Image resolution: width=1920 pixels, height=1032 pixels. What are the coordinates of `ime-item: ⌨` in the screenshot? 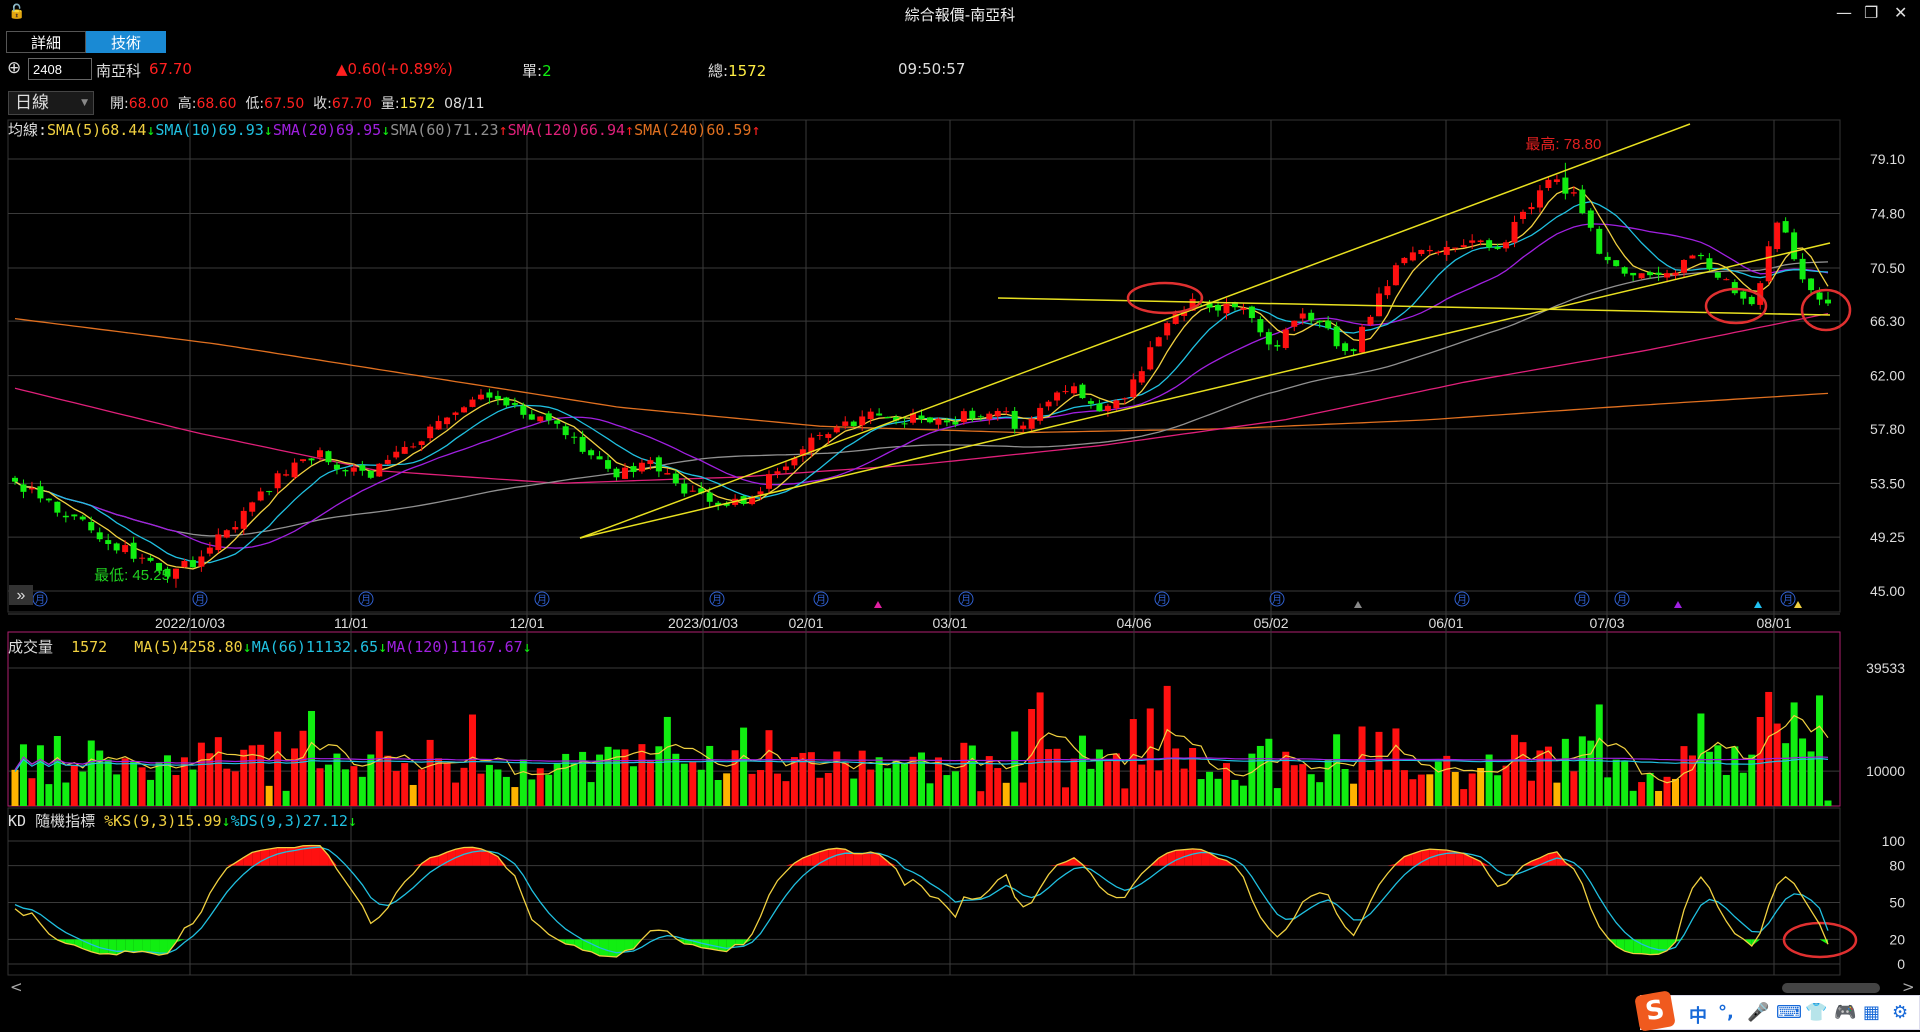 It's located at (1789, 1012).